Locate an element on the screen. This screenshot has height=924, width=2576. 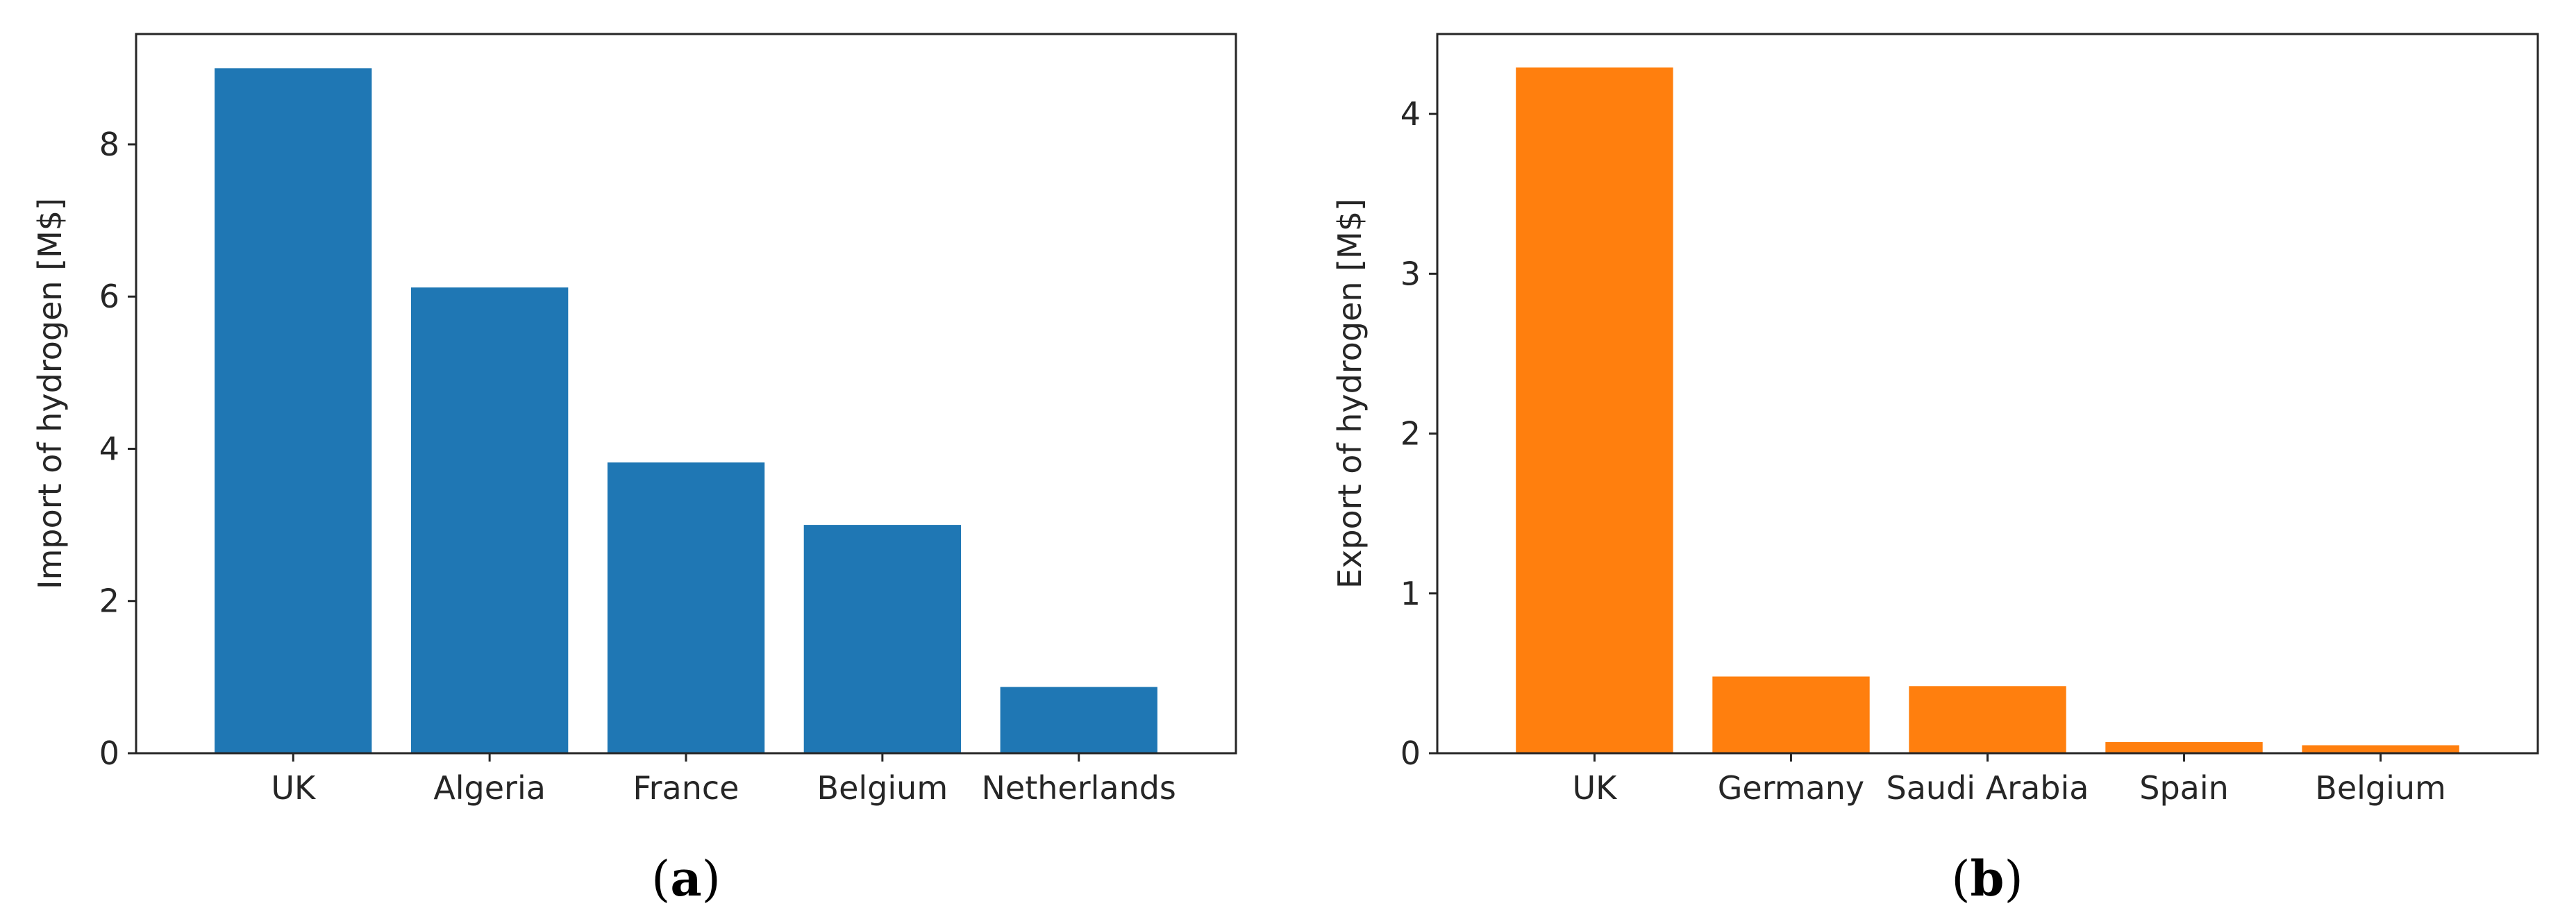
x-tick-label: France is located at coordinates (686, 788).